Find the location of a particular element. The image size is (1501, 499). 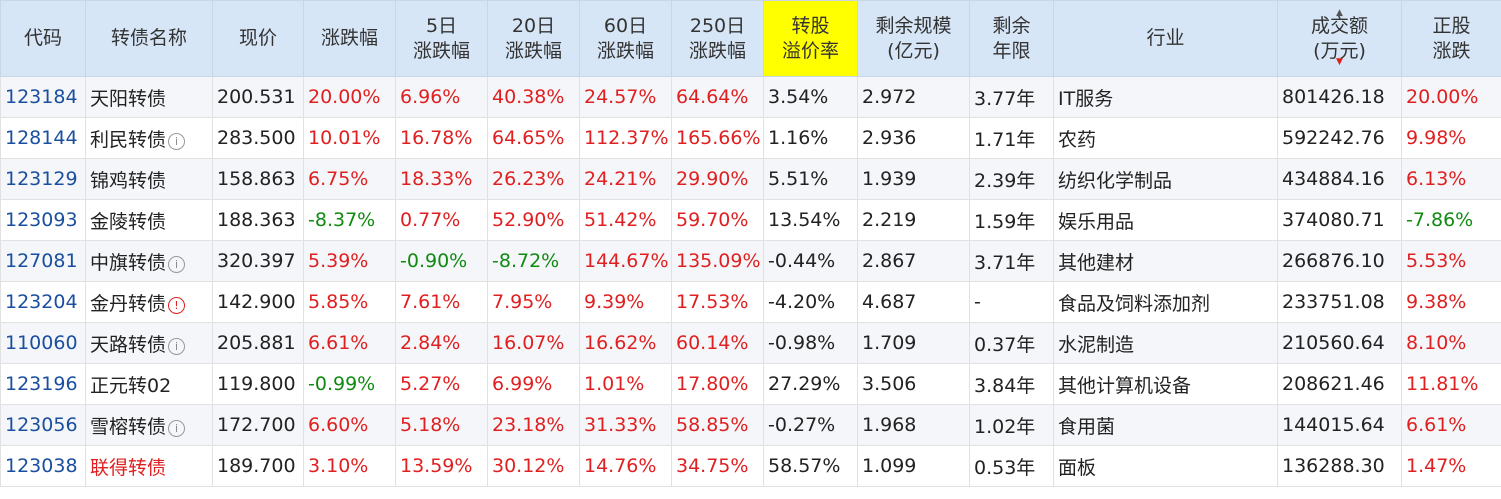

years-value: - is located at coordinates (977, 302).